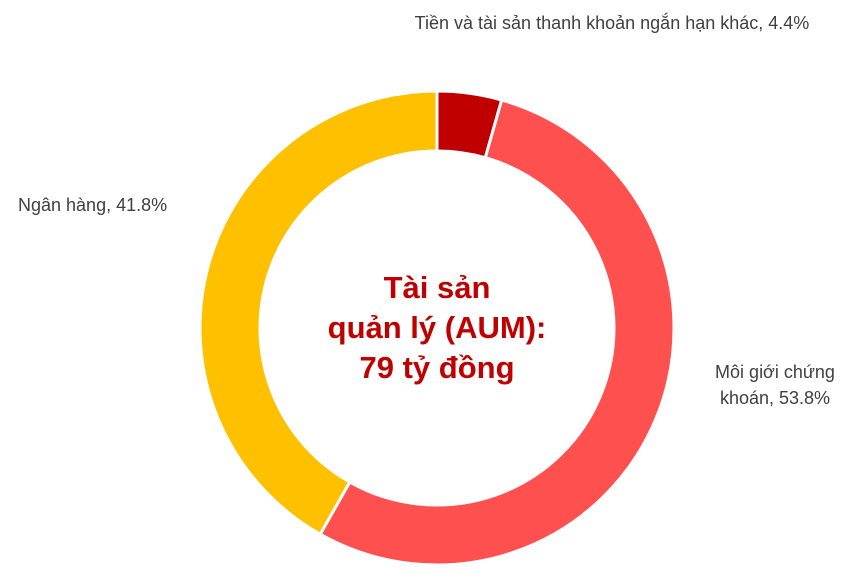 This screenshot has width=850, height=585. I want to click on center-line: quản lý (AUM):, so click(437, 327).